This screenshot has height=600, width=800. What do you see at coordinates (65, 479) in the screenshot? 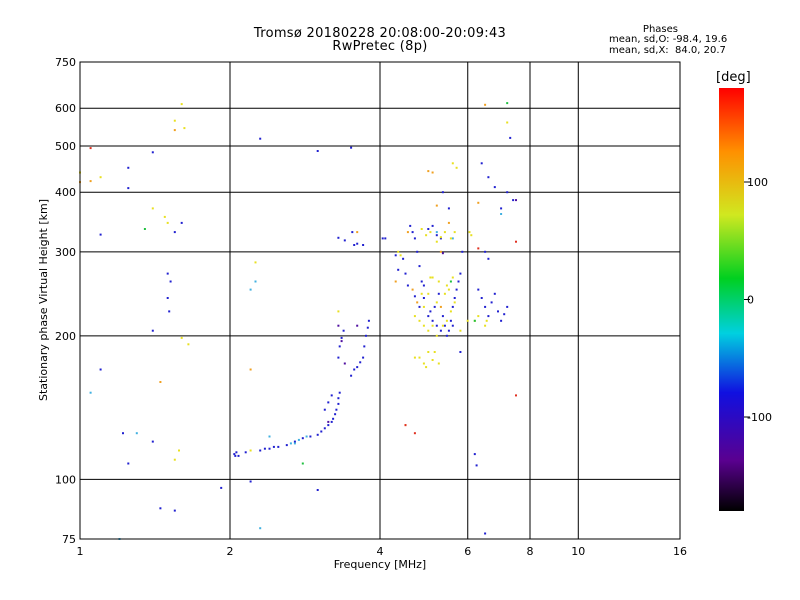
I see `y-tick-label: 100` at bounding box center [65, 479].